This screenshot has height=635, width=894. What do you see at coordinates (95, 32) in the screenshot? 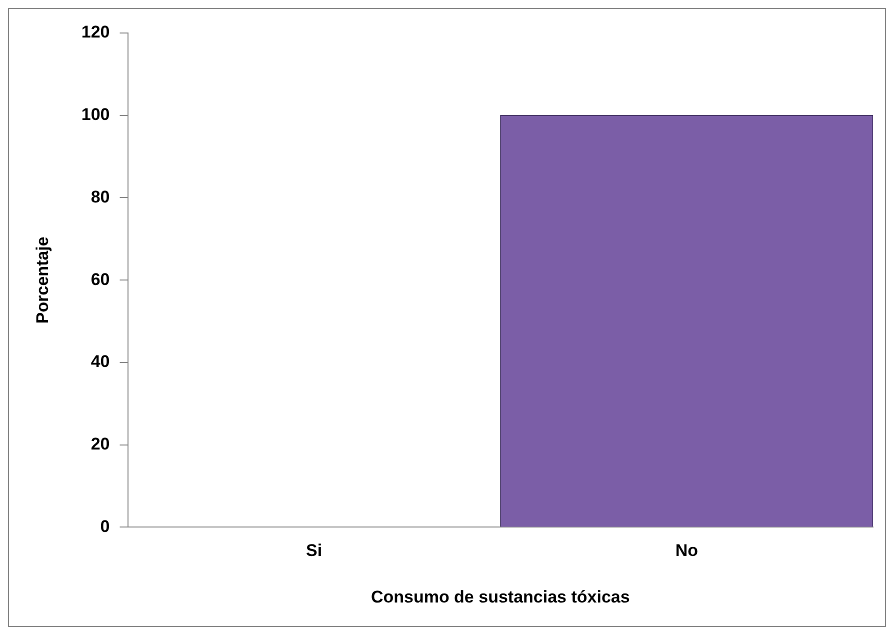
I see `y-tick-label: 120` at bounding box center [95, 32].